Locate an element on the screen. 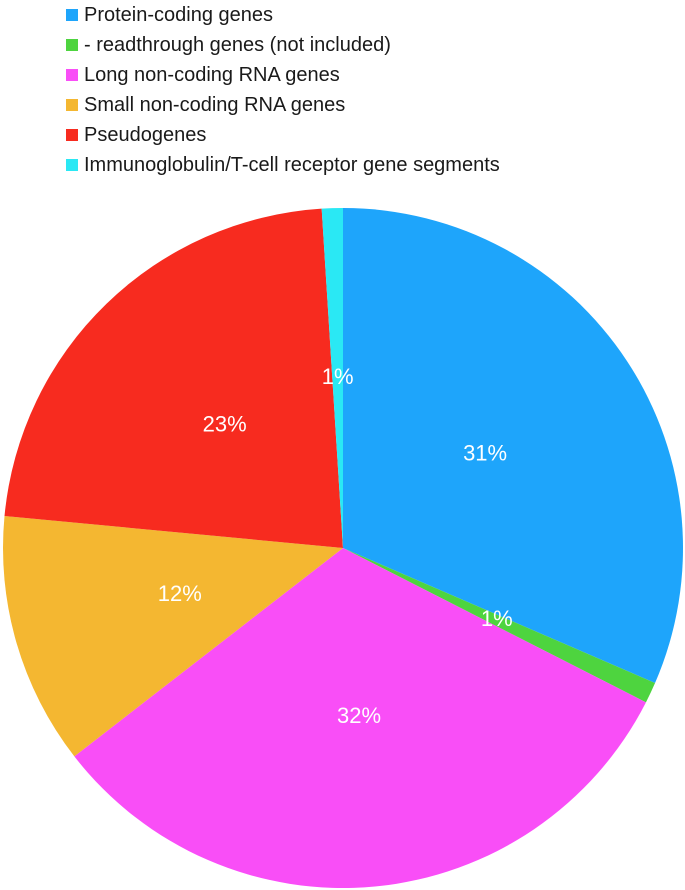 The image size is (685, 890). legend-label: Pseudogenes is located at coordinates (145, 135).